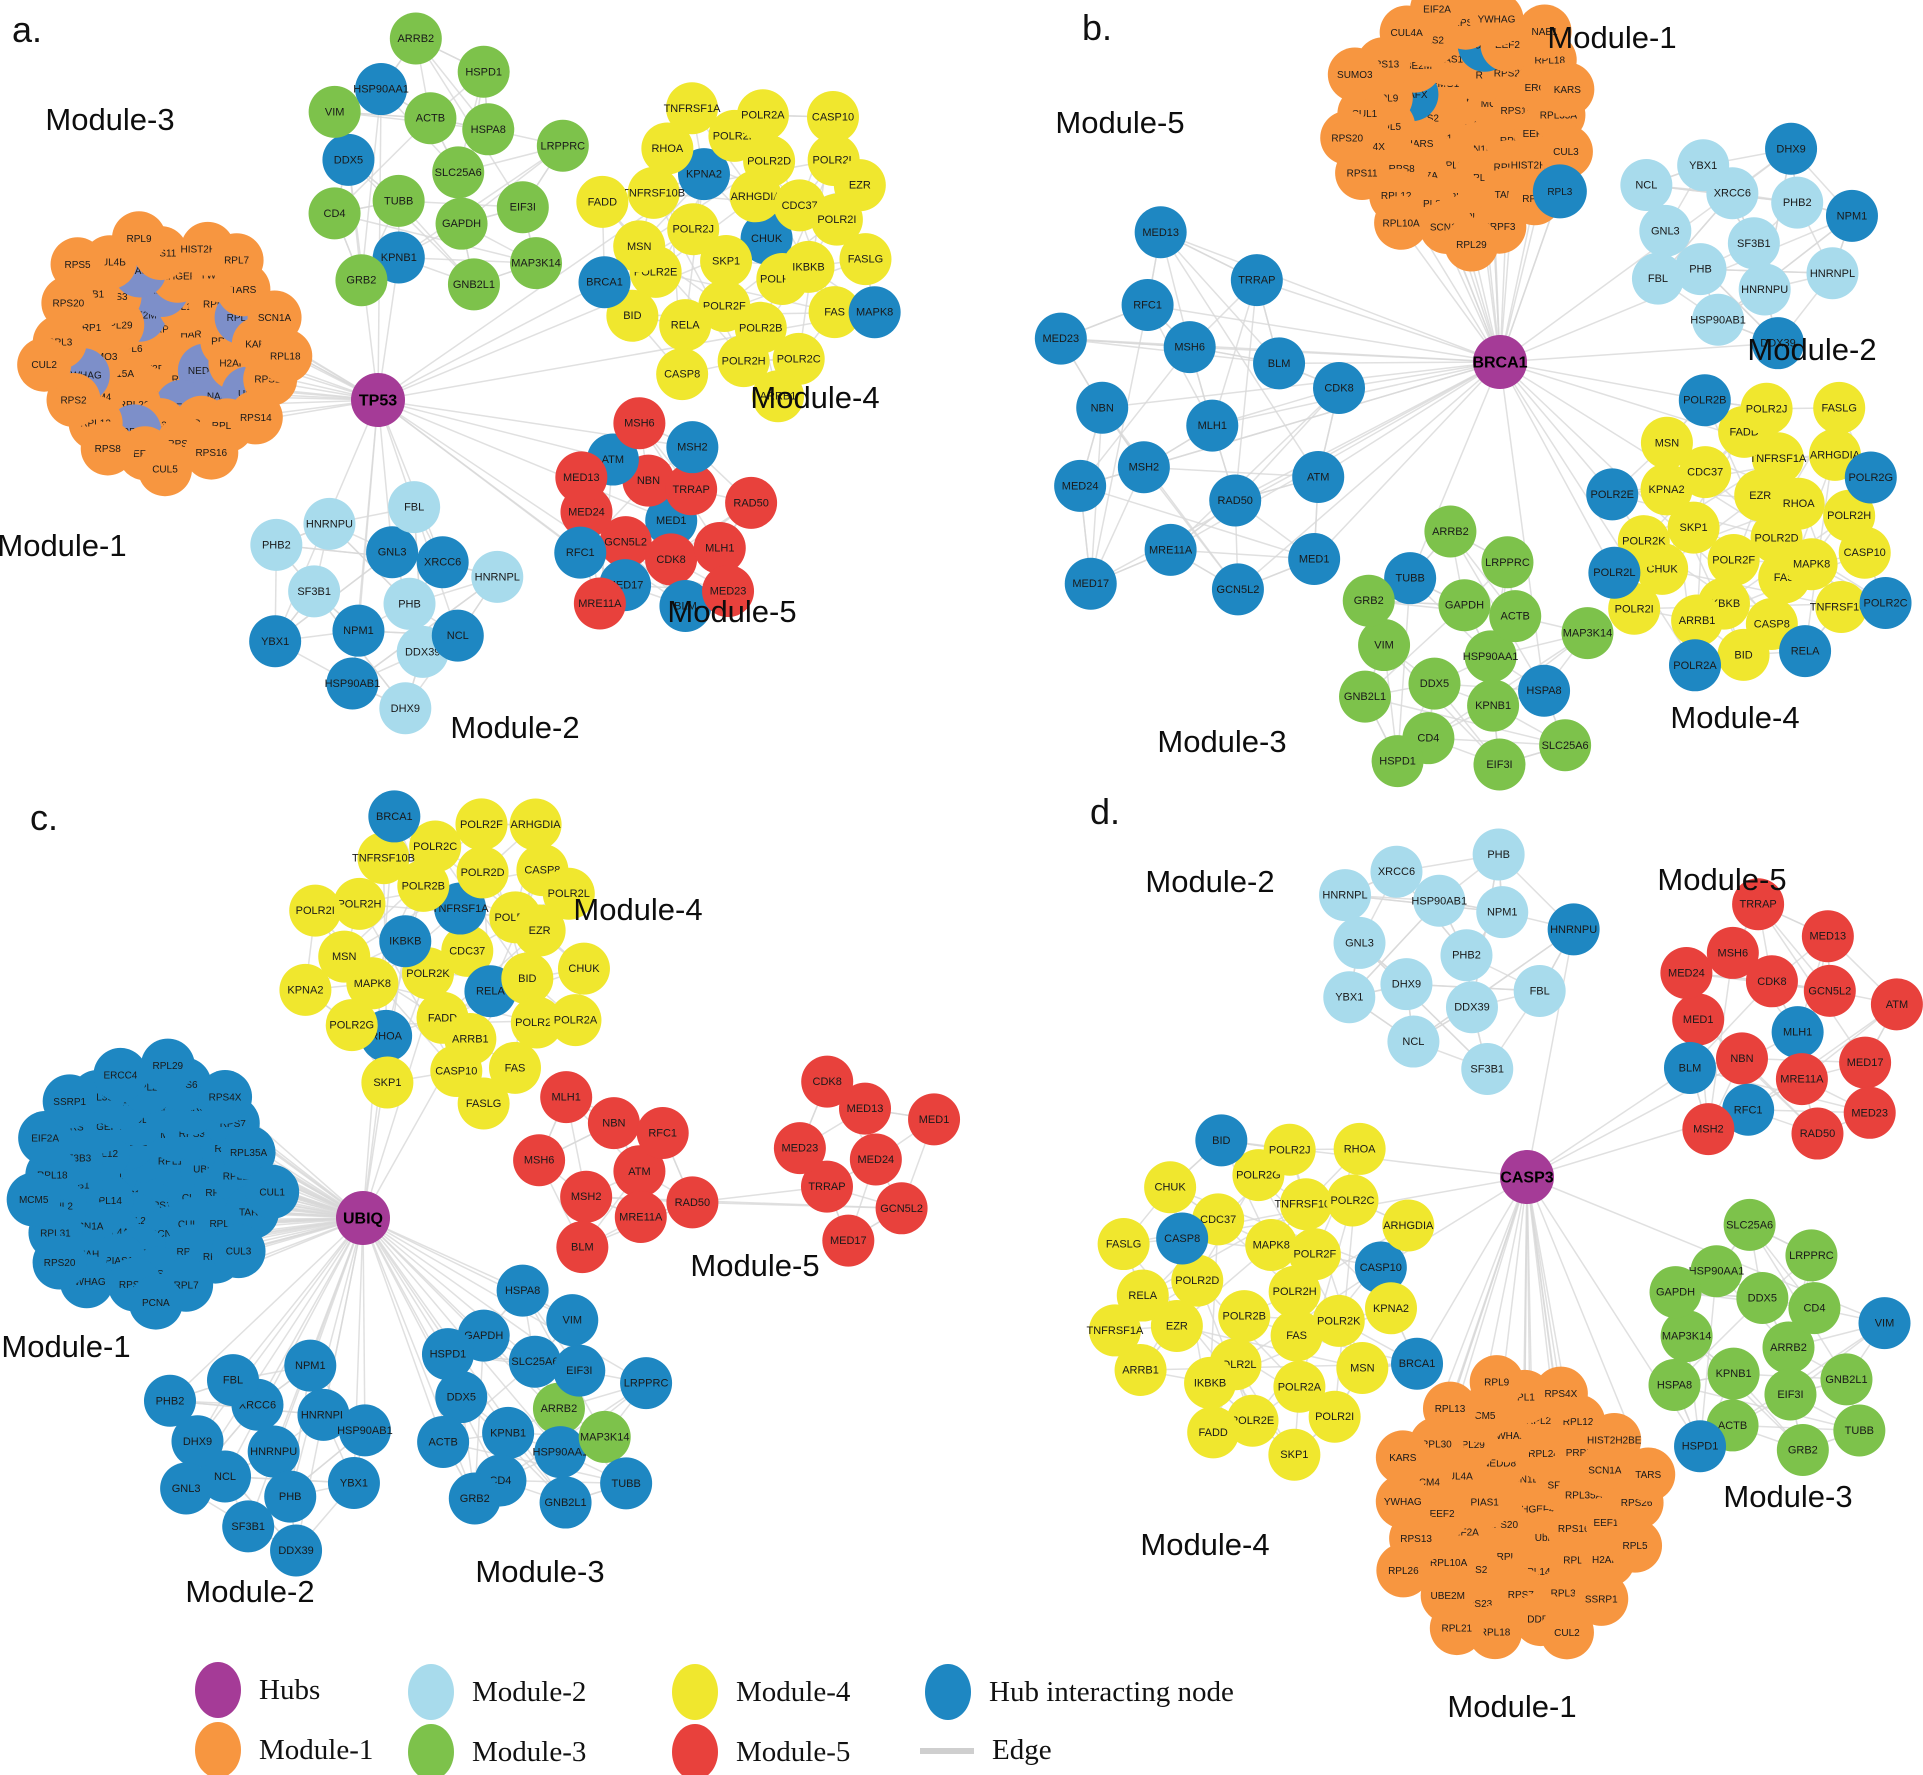  I want to click on node-hnrnpl: HNRNPL, so click(1345, 895).